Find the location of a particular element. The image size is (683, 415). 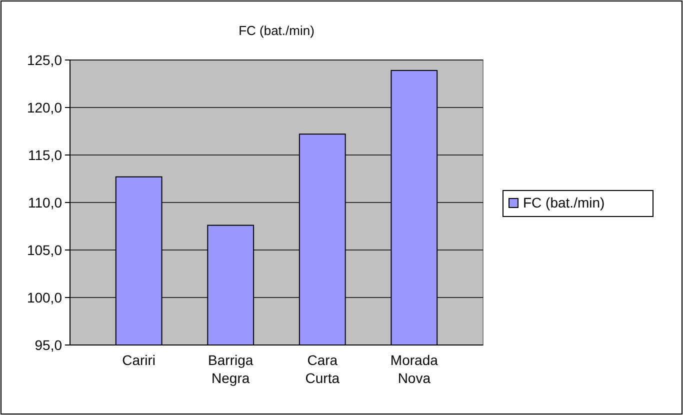

y-tick-label: 125,0 is located at coordinates (44, 60).